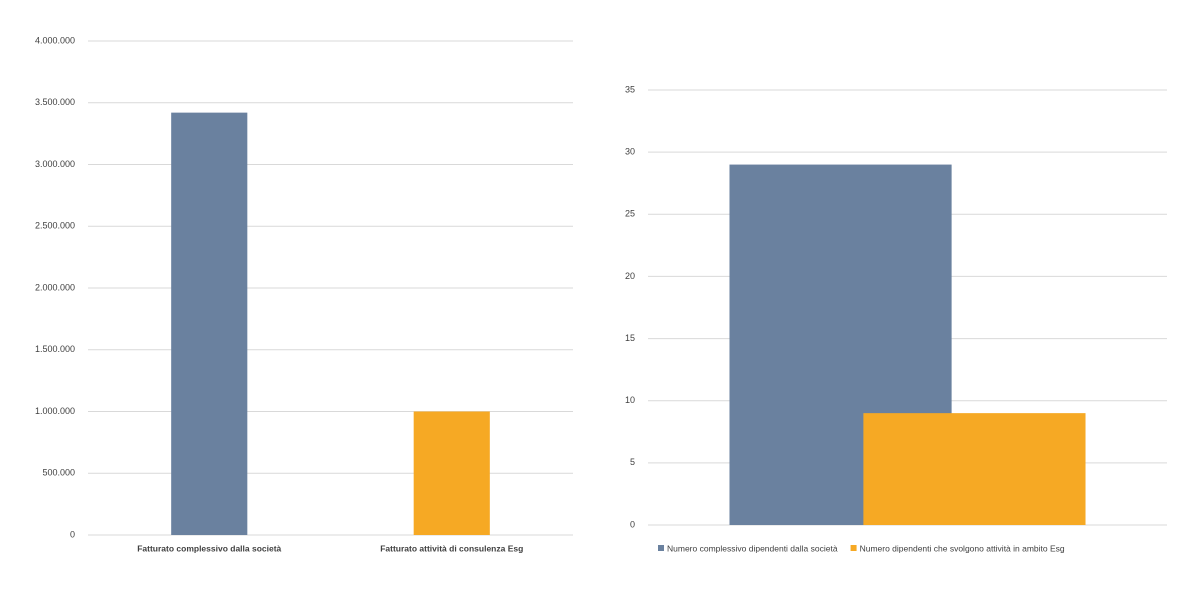  Describe the element at coordinates (630, 276) in the screenshot. I see `y-tick-label: 20` at that location.